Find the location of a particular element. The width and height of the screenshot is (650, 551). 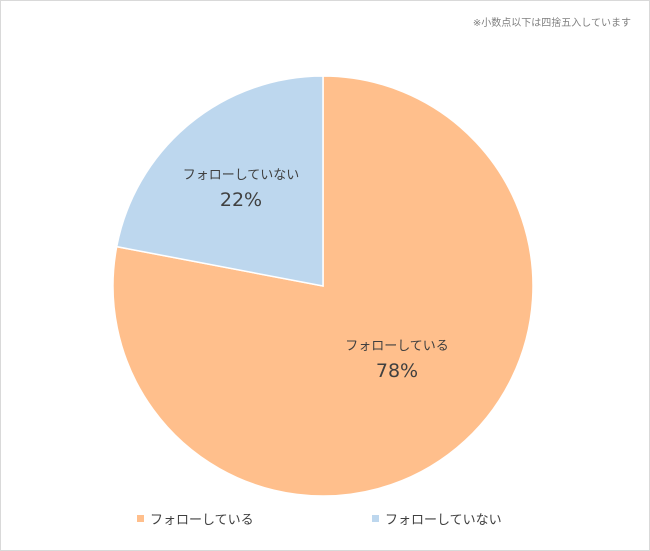

legend-label-following: フォローしている is located at coordinates (202, 520).